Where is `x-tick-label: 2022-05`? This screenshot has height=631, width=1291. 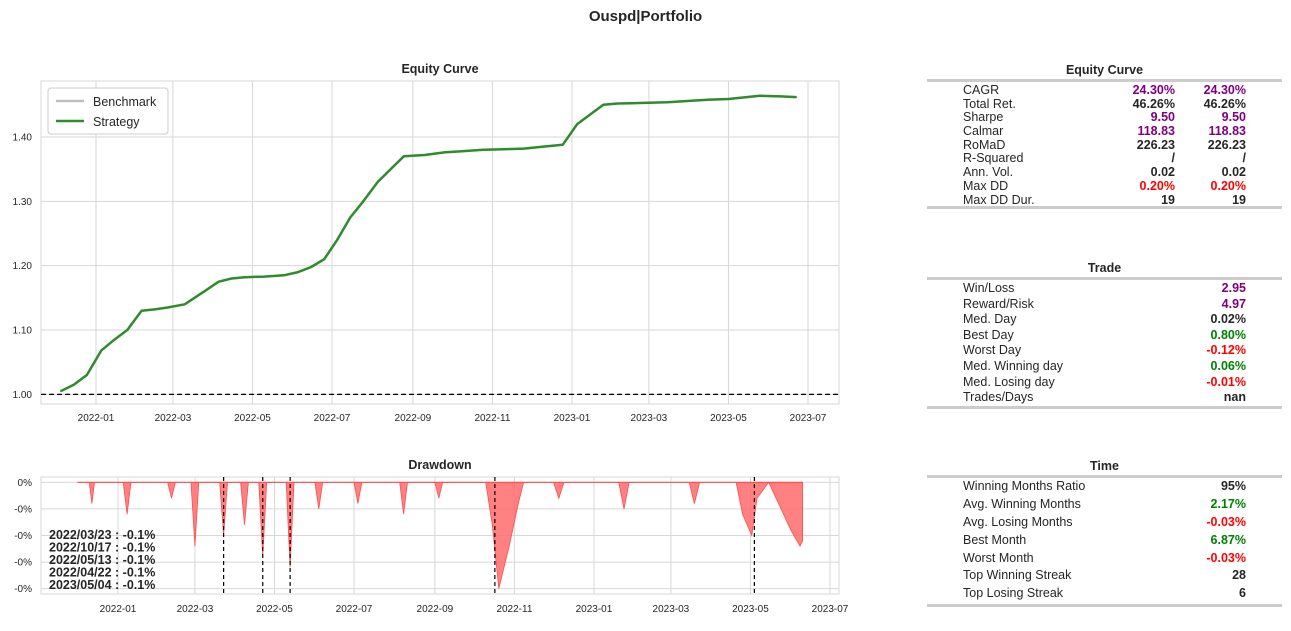 x-tick-label: 2022-05 is located at coordinates (252, 418).